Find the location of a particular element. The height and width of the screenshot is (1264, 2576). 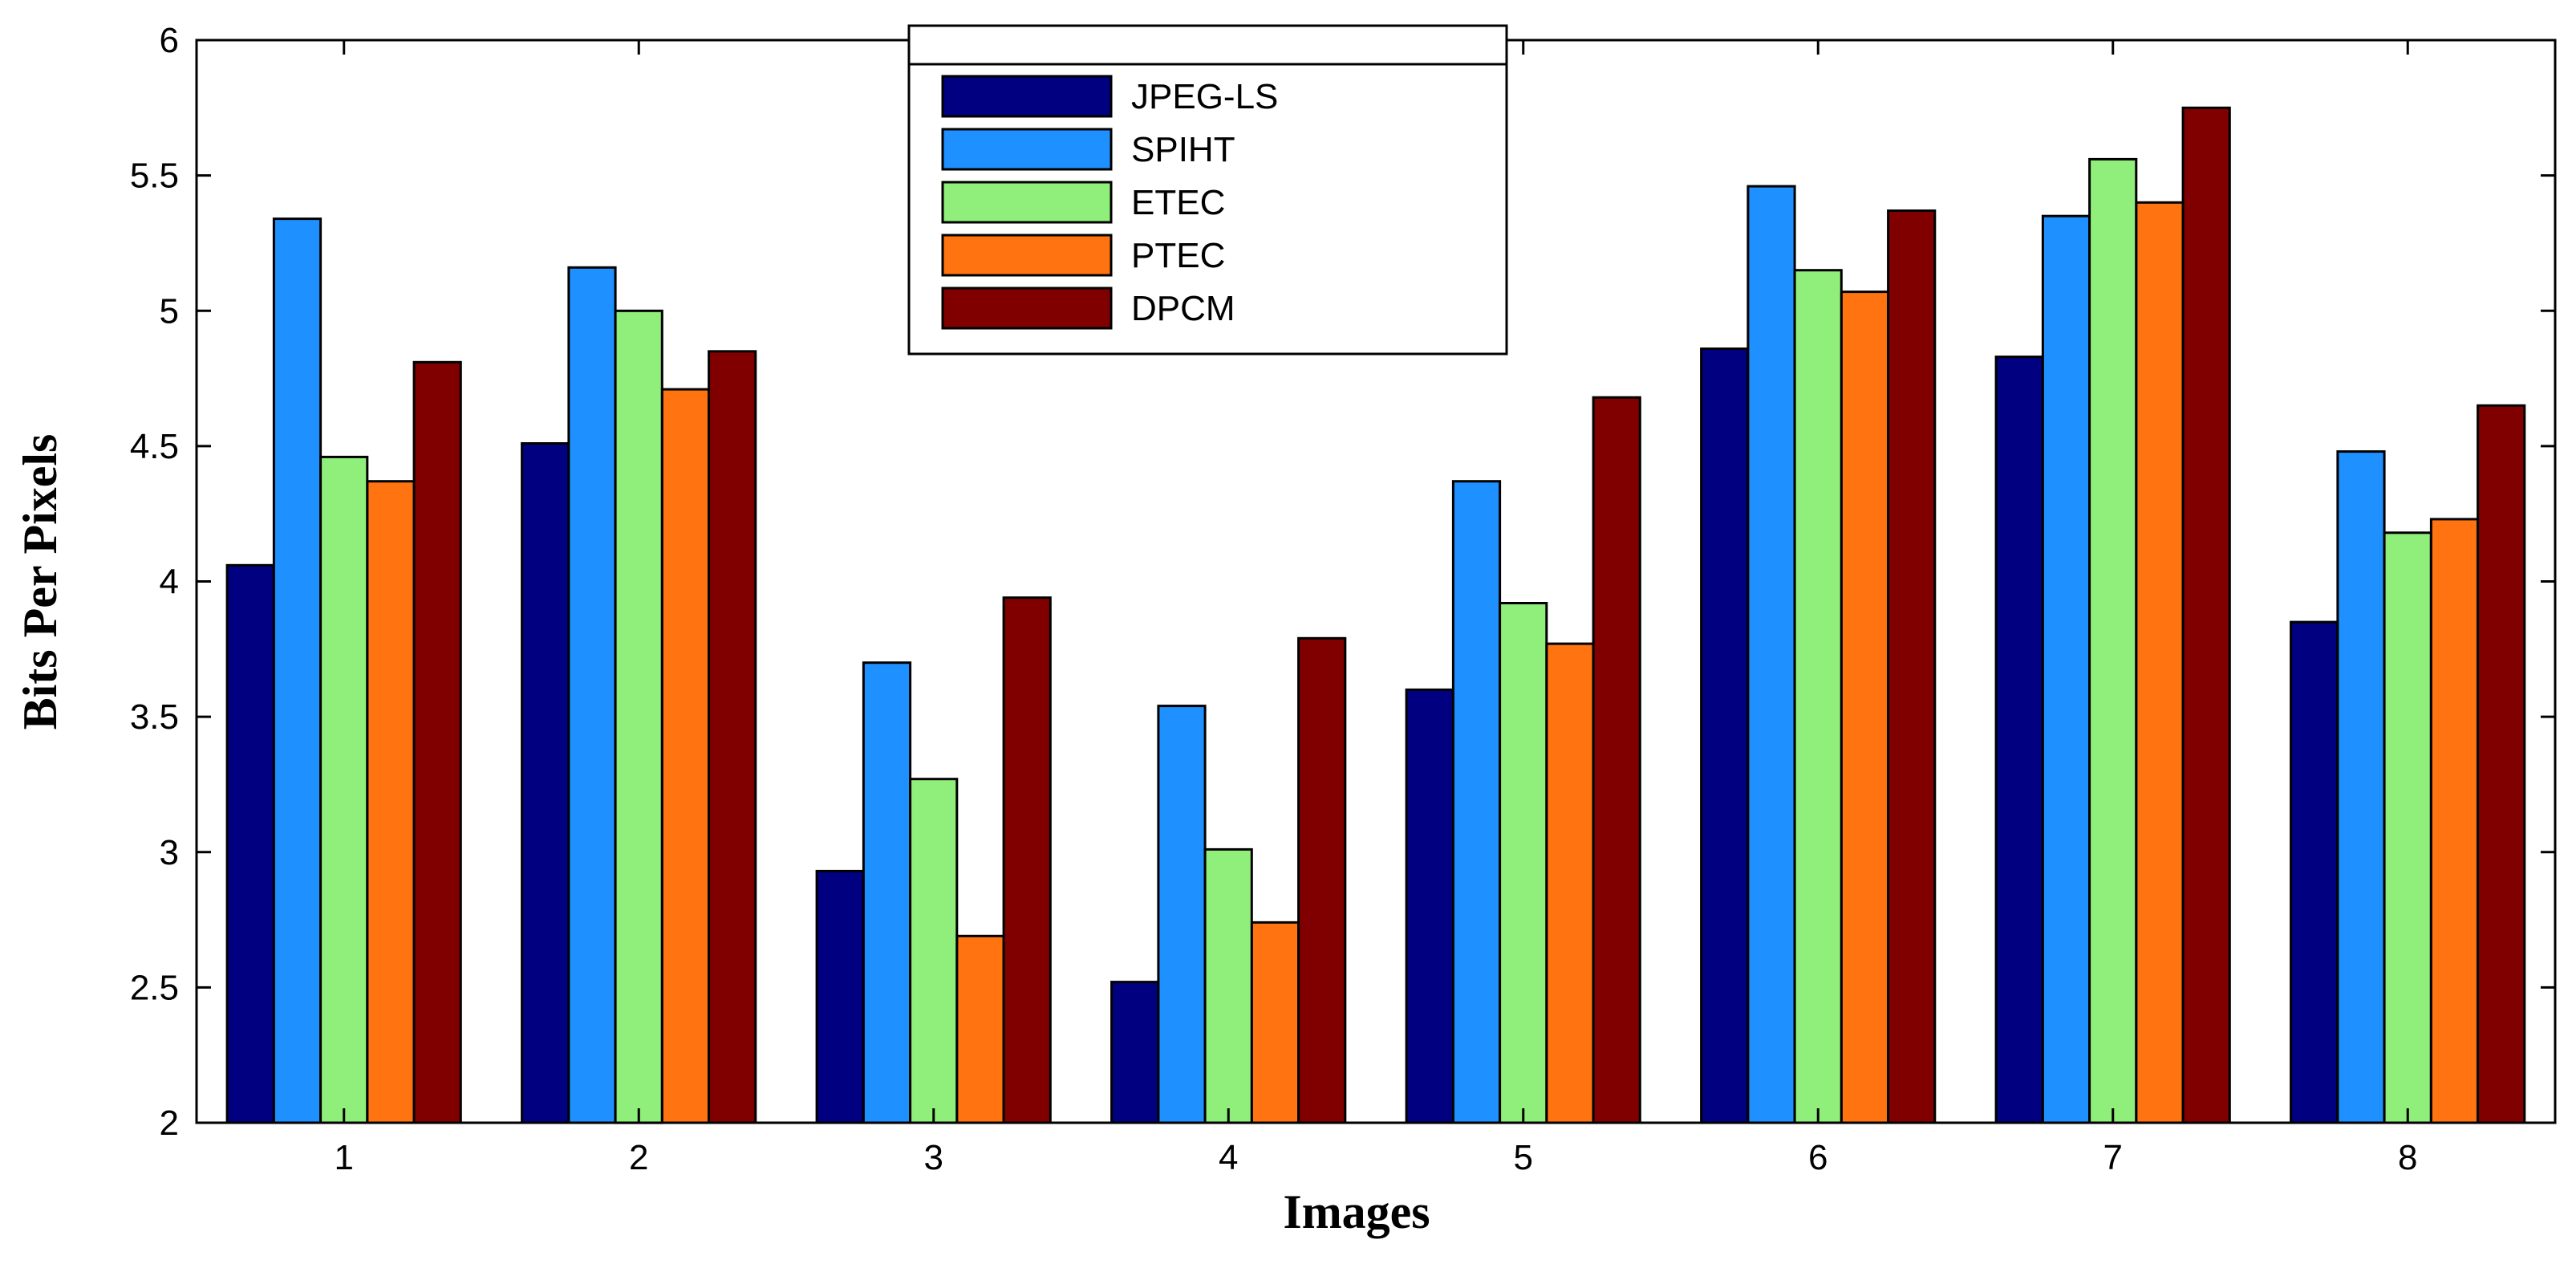

x-tick-label: 6 is located at coordinates (1818, 1157).